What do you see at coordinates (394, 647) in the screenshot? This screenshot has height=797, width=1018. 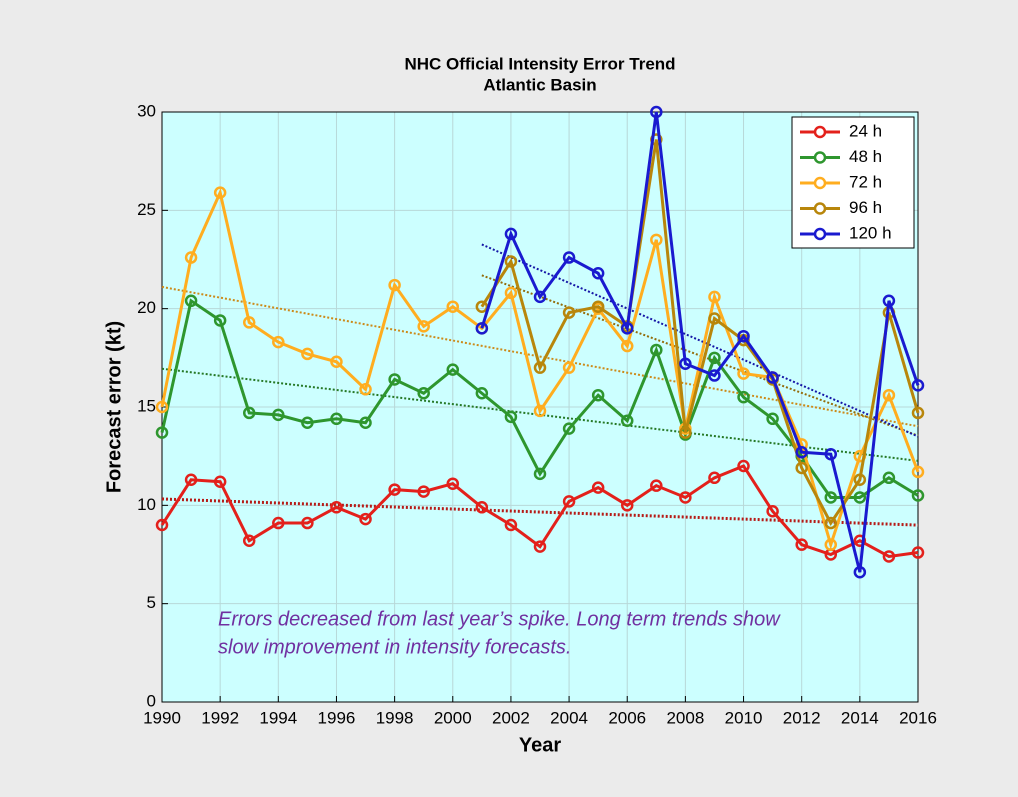 I see `annotation: slow improvement in intensity forecasts.` at bounding box center [394, 647].